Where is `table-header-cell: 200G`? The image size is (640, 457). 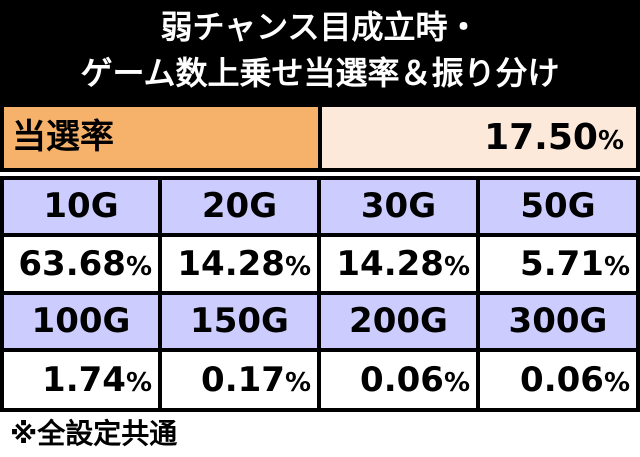 table-header-cell: 200G is located at coordinates (398, 321).